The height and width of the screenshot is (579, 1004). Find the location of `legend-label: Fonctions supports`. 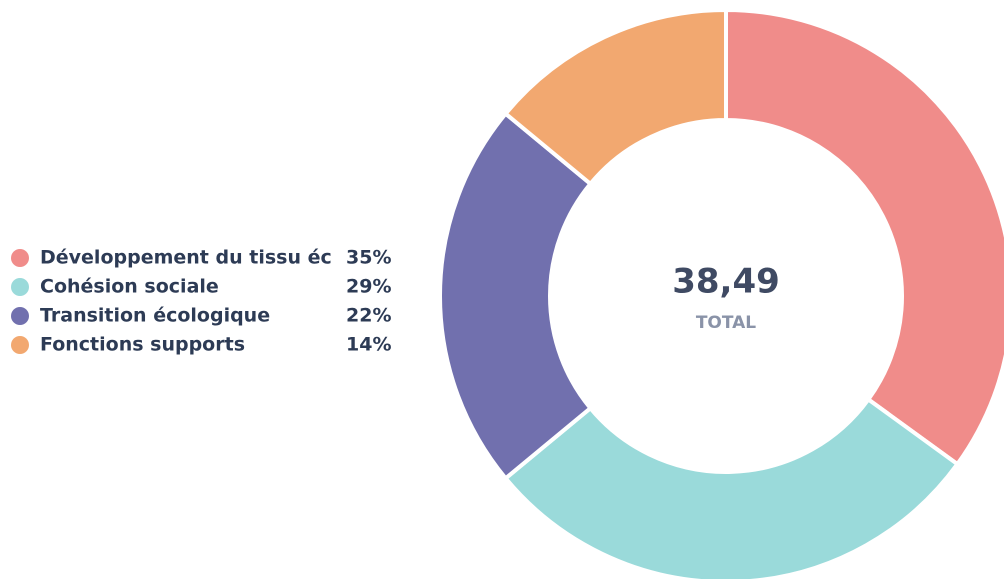

legend-label: Fonctions supports is located at coordinates (142, 345).